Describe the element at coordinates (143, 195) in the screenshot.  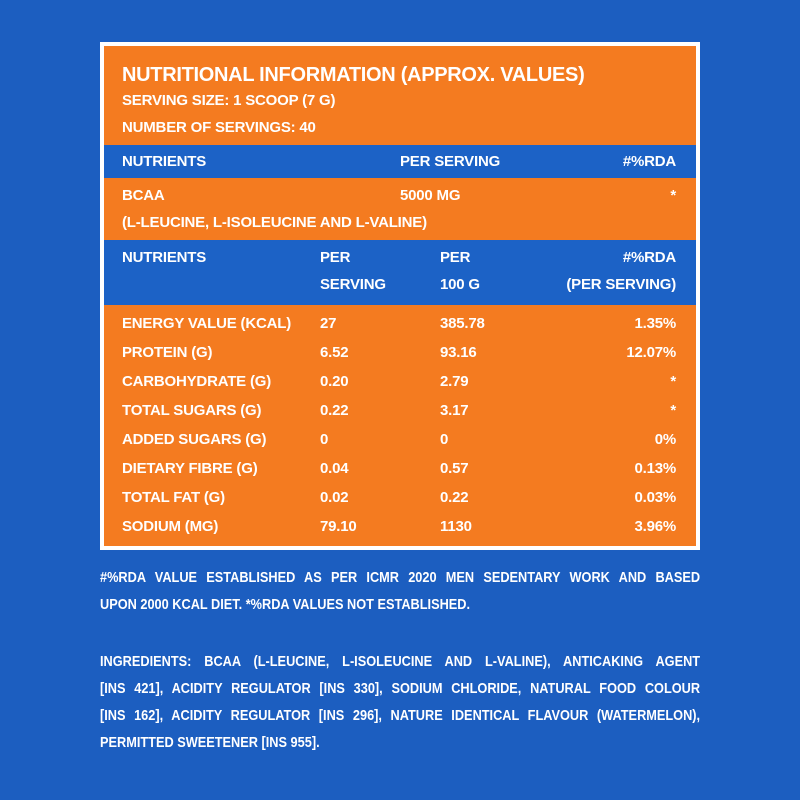
I see `cell: BCAA` at that location.